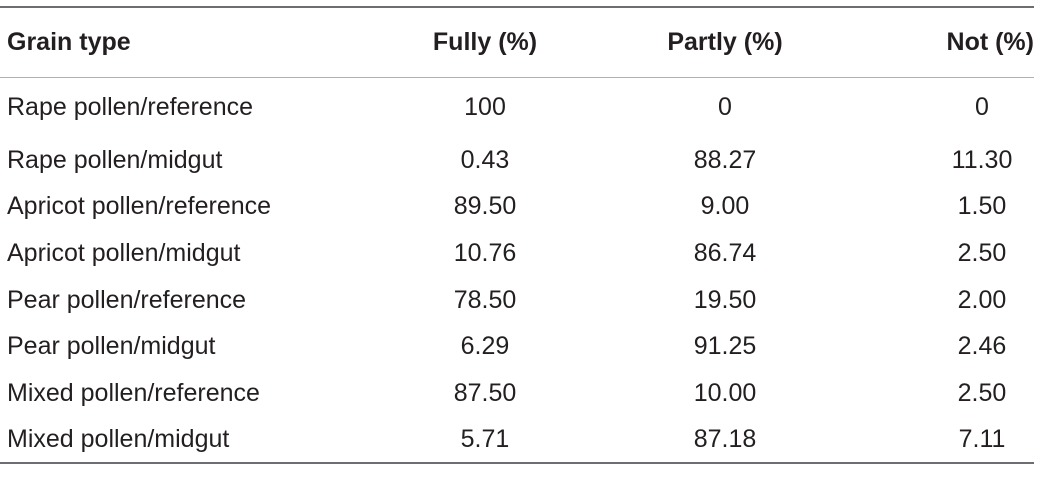 The height and width of the screenshot is (485, 1040). I want to click on table-row: Apricot pollen/reference 89.50 9.00 1.50, so click(517, 207).